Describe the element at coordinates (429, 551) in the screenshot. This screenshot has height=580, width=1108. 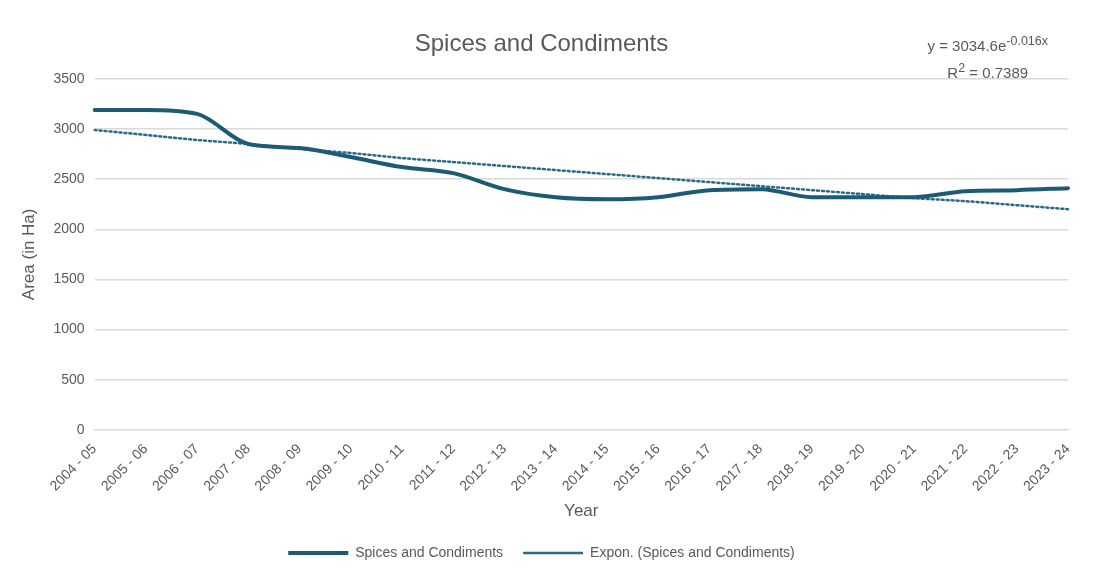
I see `legend-label: Spices and Condiments` at that location.